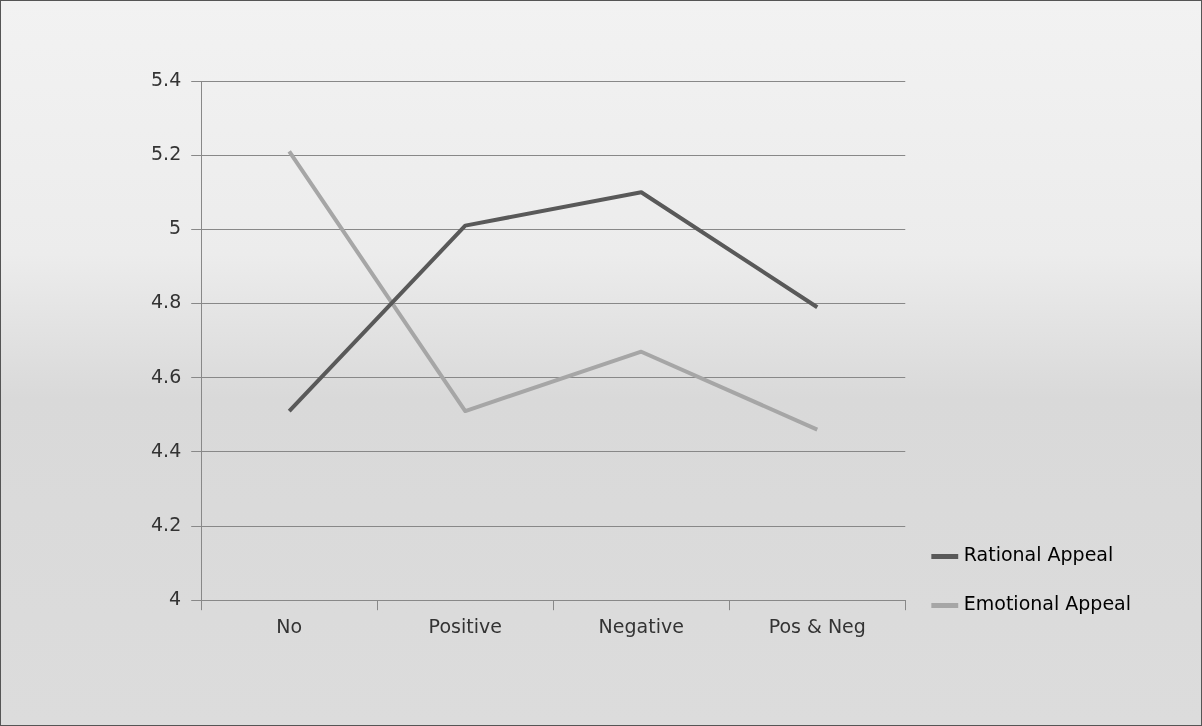 This screenshot has width=1202, height=726. What do you see at coordinates (641, 625) in the screenshot?
I see `x-tick-label: Negative` at bounding box center [641, 625].